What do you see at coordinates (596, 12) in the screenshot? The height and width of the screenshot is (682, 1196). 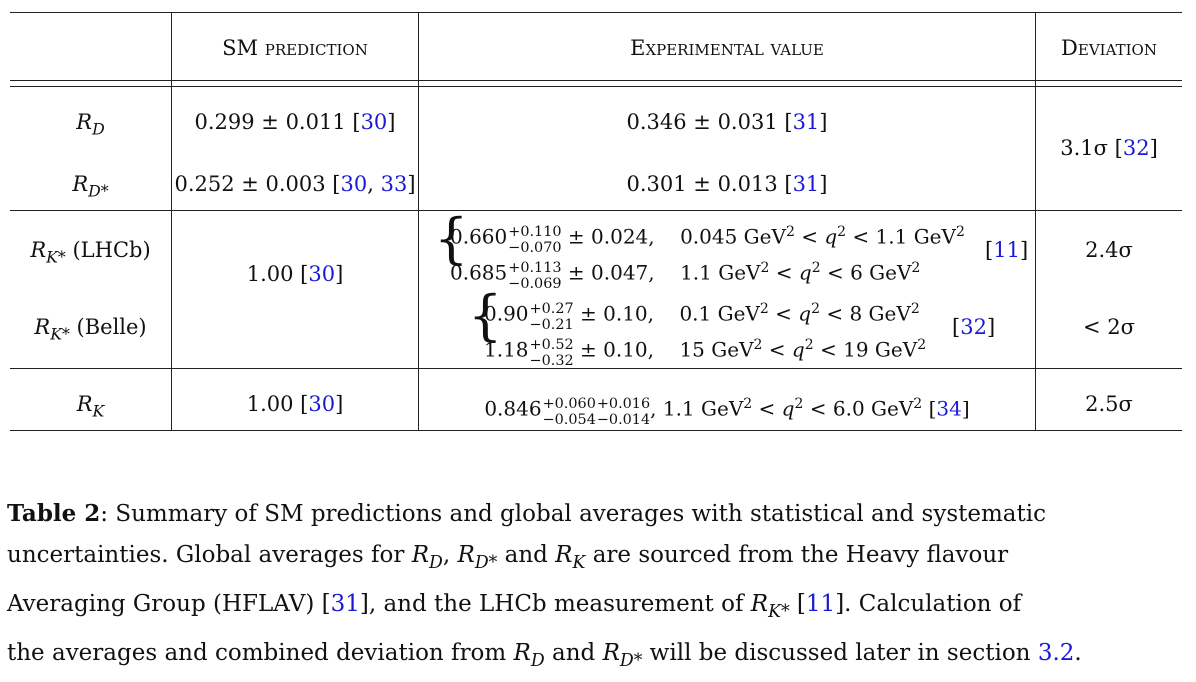 I see `table-top-rule` at bounding box center [596, 12].